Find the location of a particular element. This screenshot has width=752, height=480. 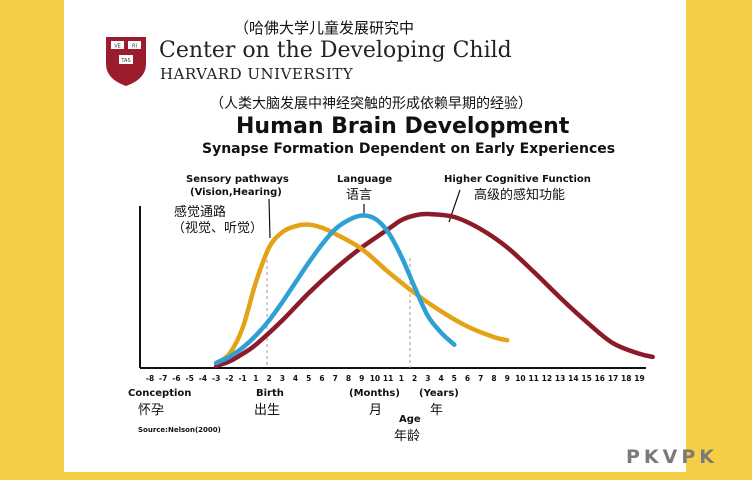

x-tick-year: 4 is located at coordinates (440, 378).